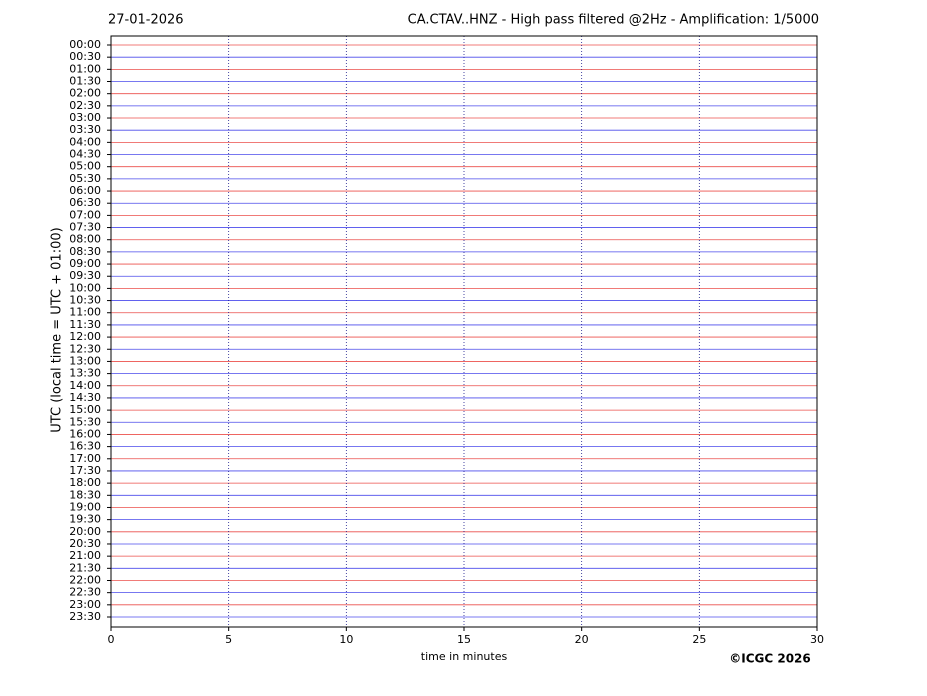 The image size is (927, 696). I want to click on y-tick-label: 20:30, so click(85, 543).